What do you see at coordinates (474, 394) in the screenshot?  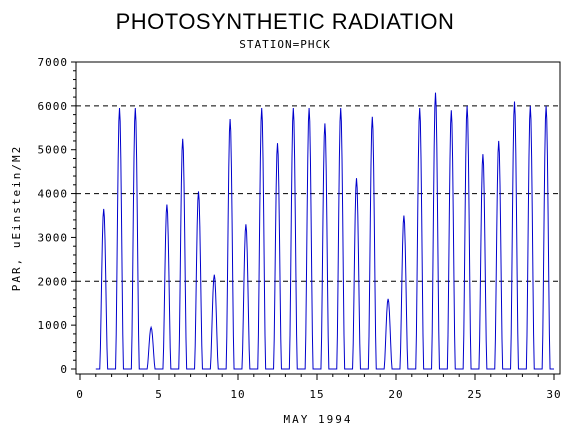 I see `x-tick-label: 25` at bounding box center [474, 394].